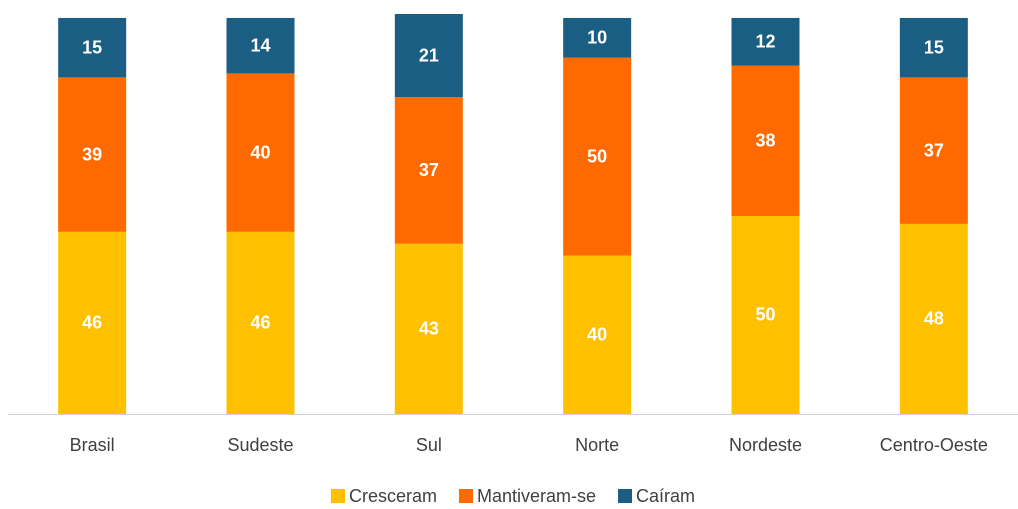 Image resolution: width=1018 pixels, height=509 pixels. I want to click on x-tick-label: Norte, so click(597, 445).